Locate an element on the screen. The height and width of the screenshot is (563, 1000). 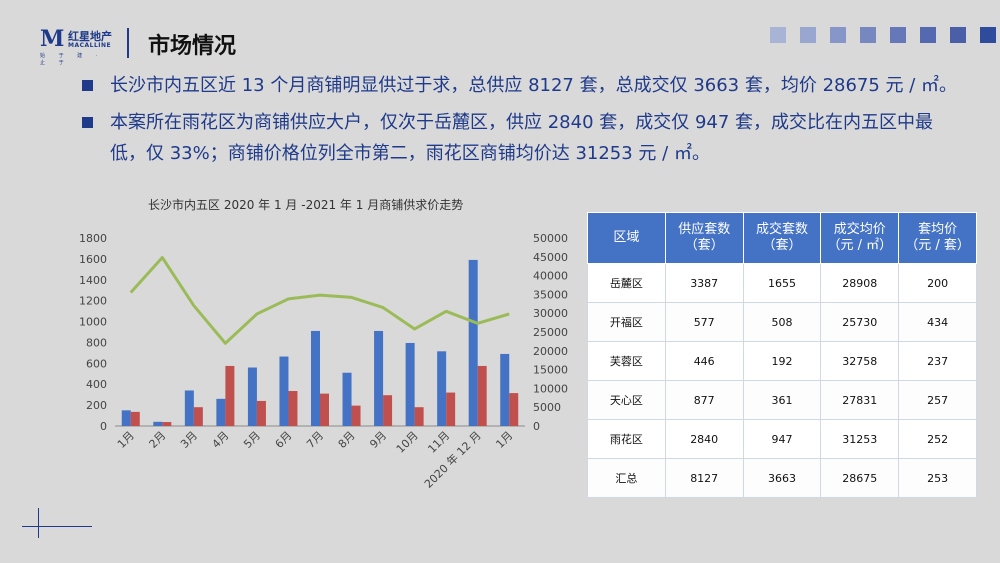
line-avg-price is located at coordinates (319, 300).